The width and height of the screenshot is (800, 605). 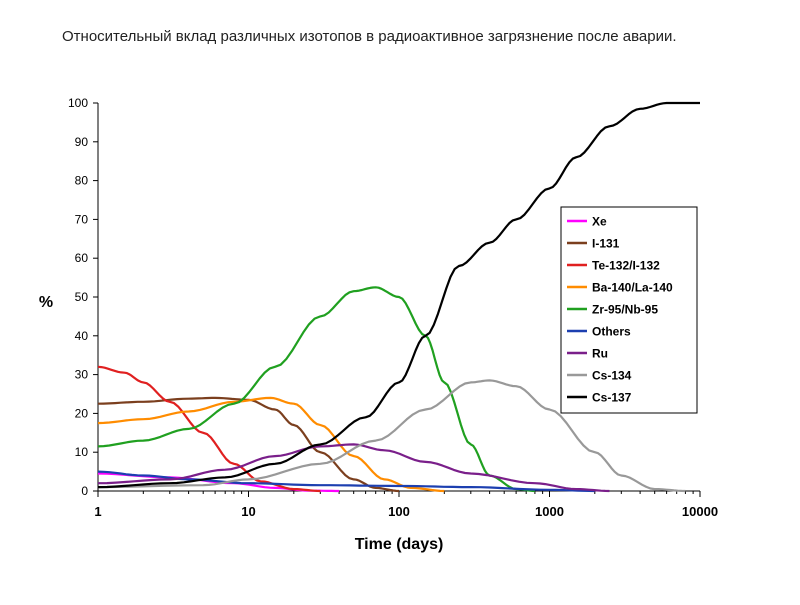 What do you see at coordinates (612, 376) in the screenshot?
I see `legend-label: Cs-134` at bounding box center [612, 376].